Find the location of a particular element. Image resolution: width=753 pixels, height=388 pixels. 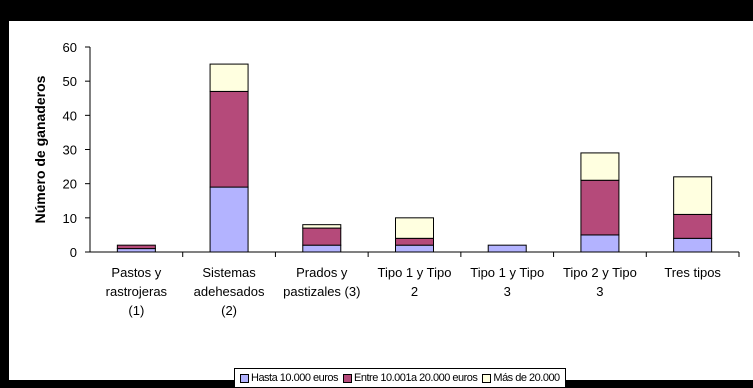

x-category-label: 2 is located at coordinates (414, 291).